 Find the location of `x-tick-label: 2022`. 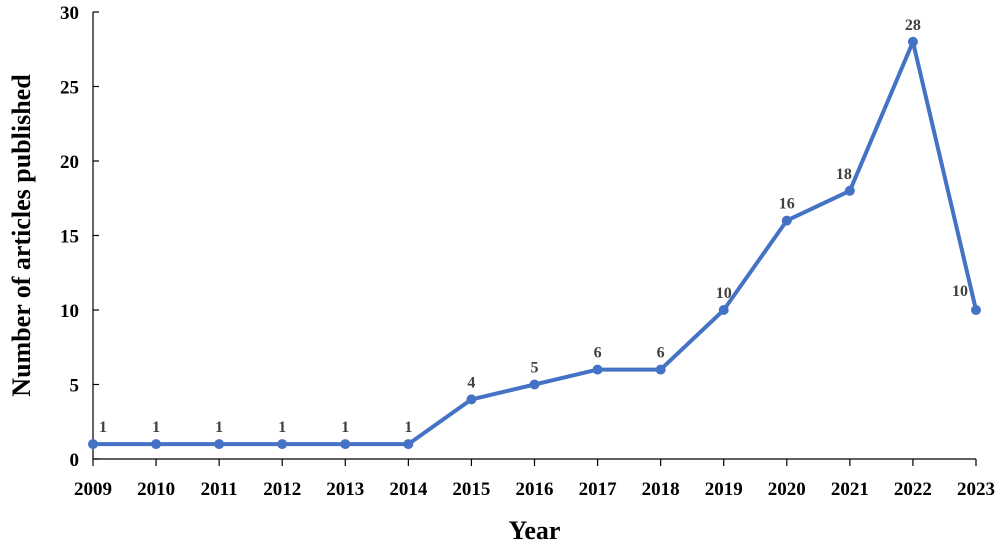

x-tick-label: 2022 is located at coordinates (913, 489).